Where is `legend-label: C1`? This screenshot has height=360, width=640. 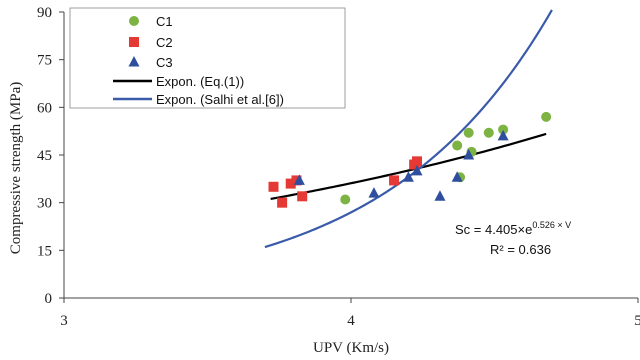
legend-label: C1 is located at coordinates (164, 21).